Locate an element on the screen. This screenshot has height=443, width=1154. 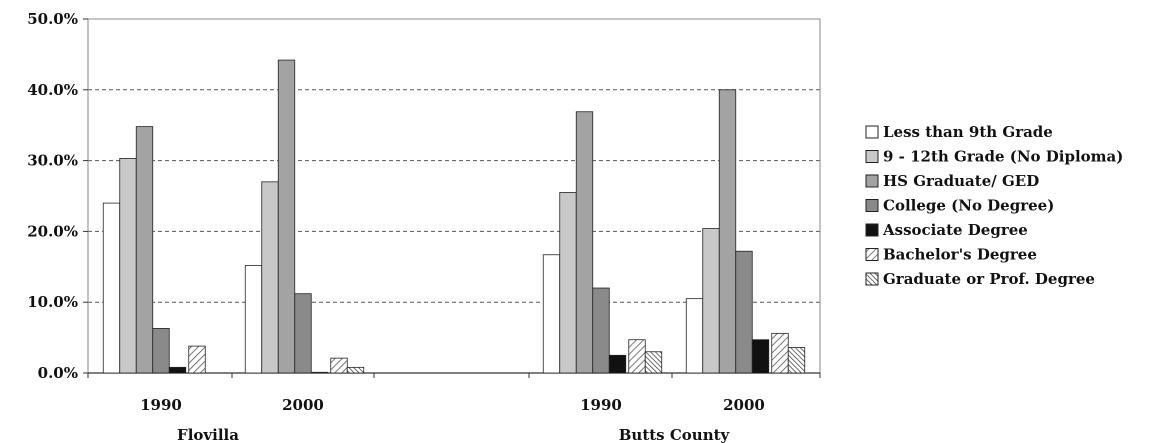
y-tick-label: 30.0% is located at coordinates (52, 161).